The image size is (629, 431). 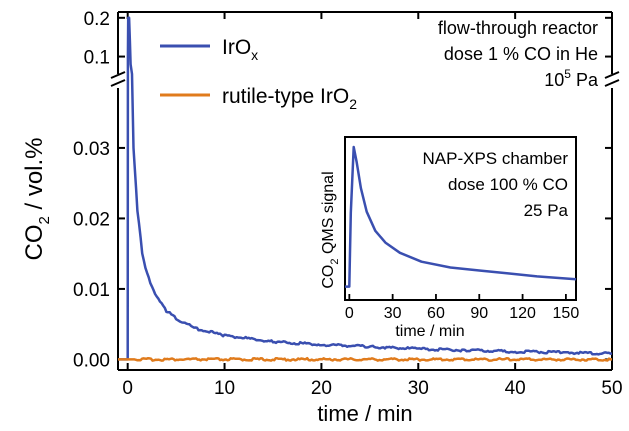 What do you see at coordinates (436, 313) in the screenshot?
I see `inset-x-tick-label: 60` at bounding box center [436, 313].